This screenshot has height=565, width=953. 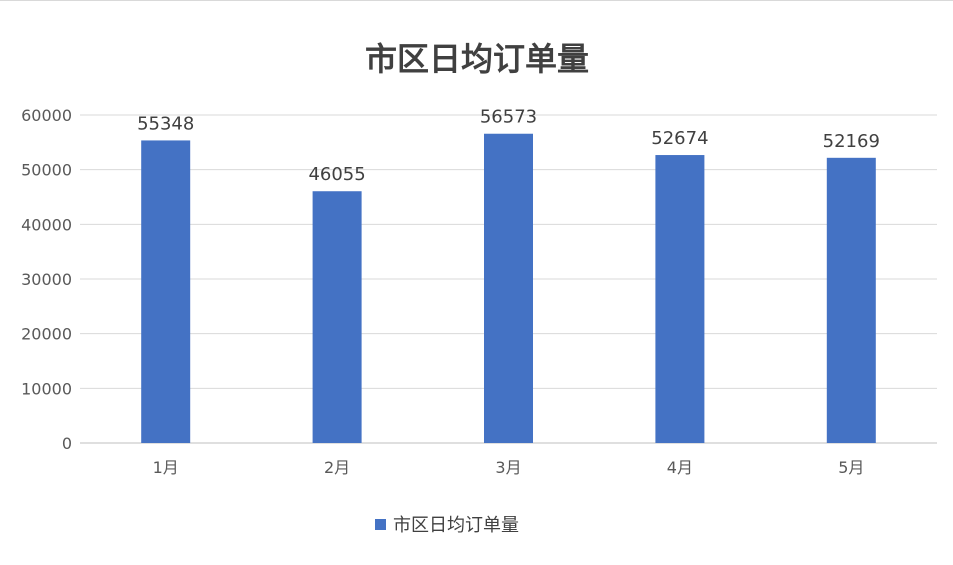 What do you see at coordinates (46, 224) in the screenshot?
I see `y-tick-label: 40000` at bounding box center [46, 224].